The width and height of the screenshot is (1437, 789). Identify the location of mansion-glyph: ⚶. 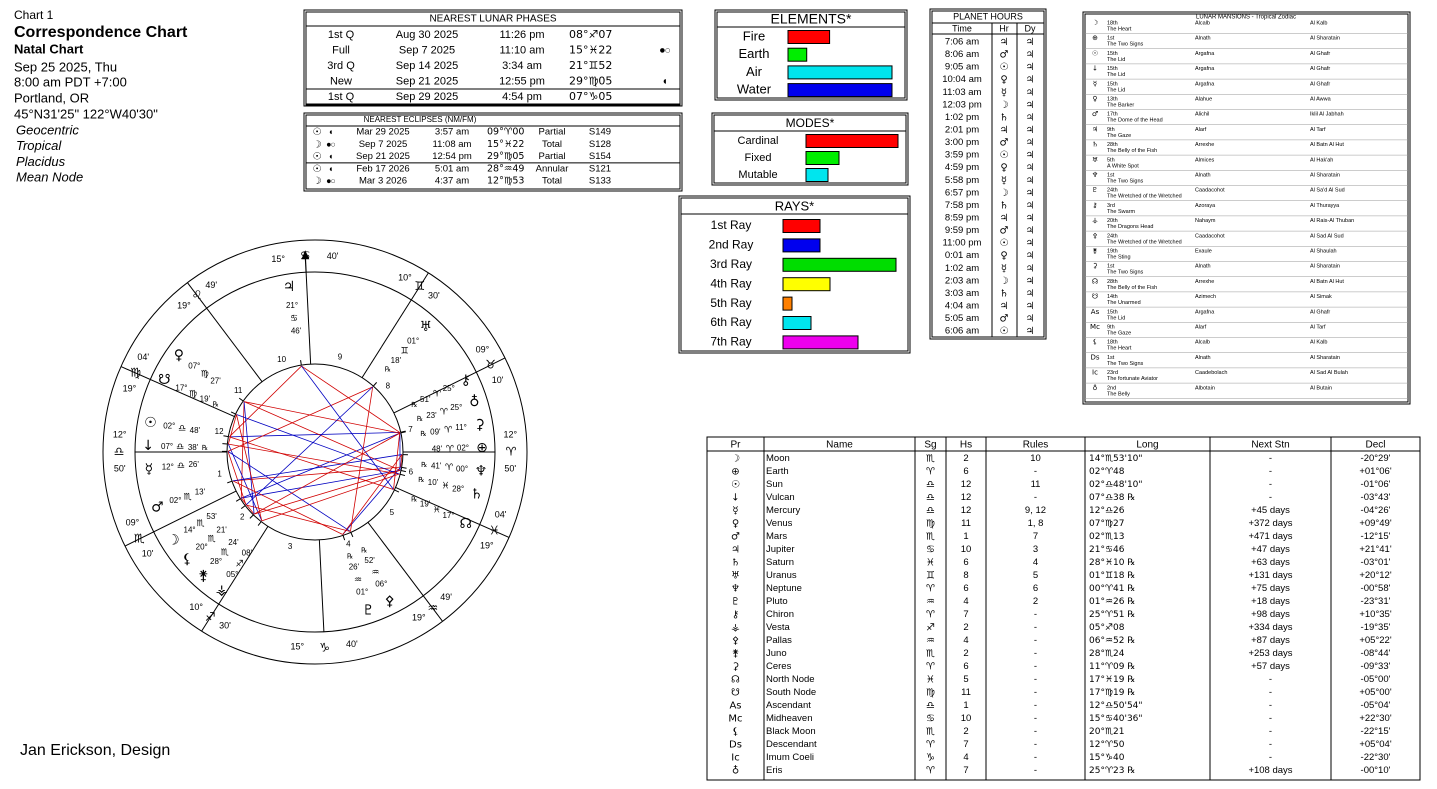
(1095, 221).